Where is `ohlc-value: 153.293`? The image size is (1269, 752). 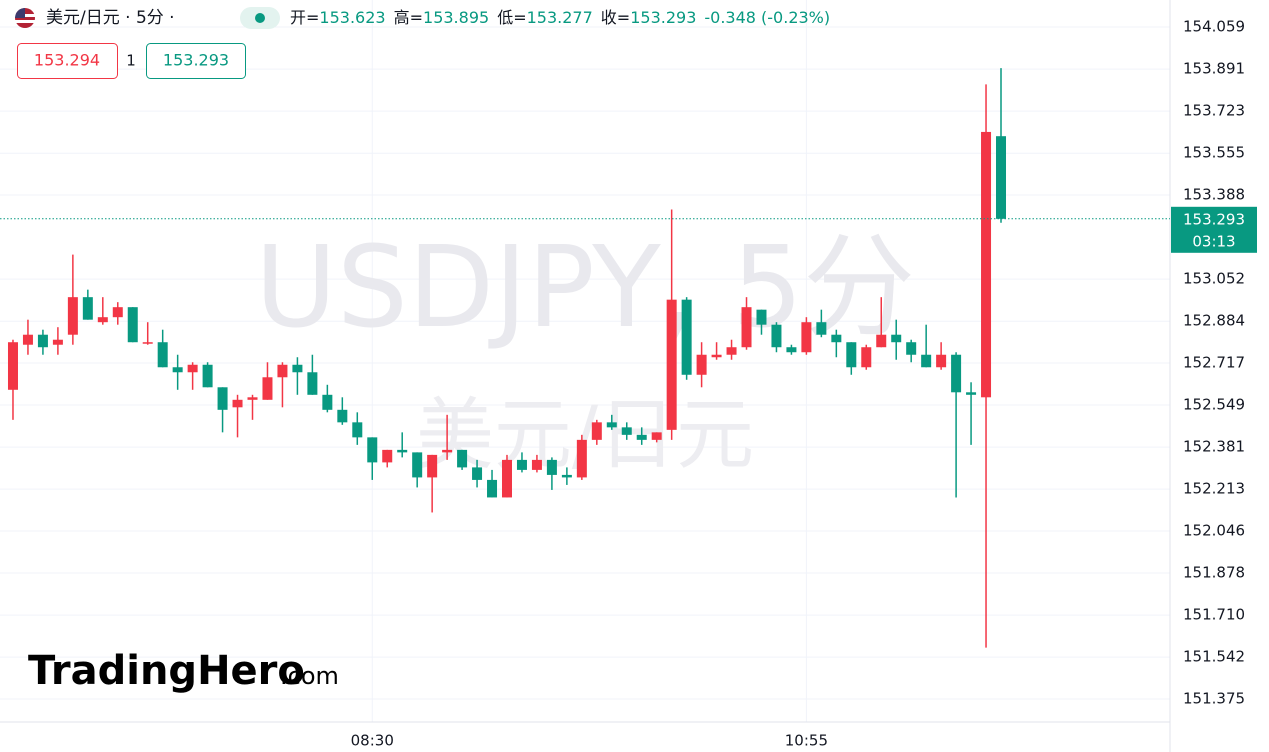 ohlc-value: 153.293 is located at coordinates (663, 17).